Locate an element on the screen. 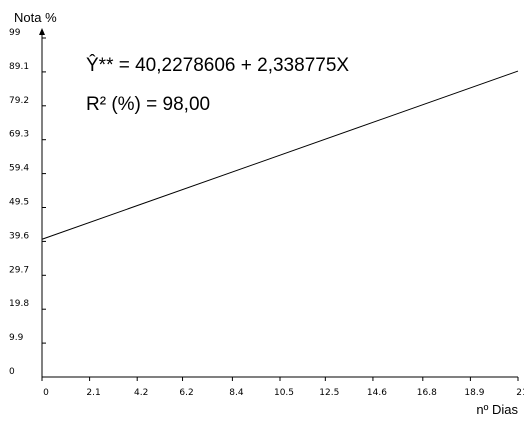  y-tick-label: 39.6 is located at coordinates (19, 236).